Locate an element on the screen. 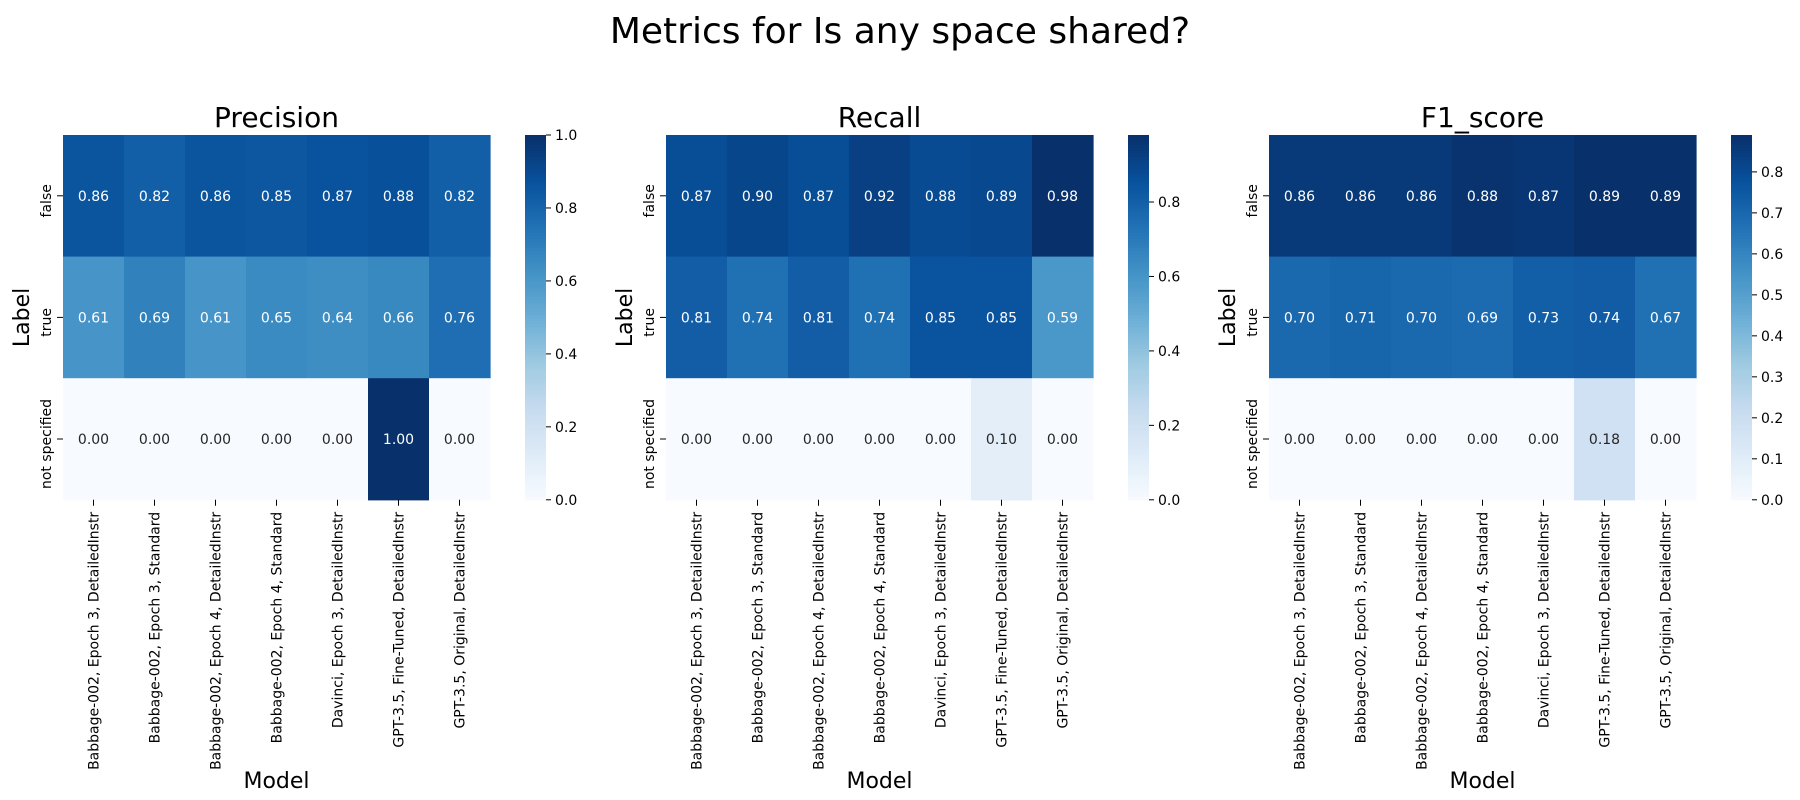 The height and width of the screenshot is (800, 1800). x-tick-label: GPT-3.5, Original, DetailedInstr is located at coordinates (1064, 620).